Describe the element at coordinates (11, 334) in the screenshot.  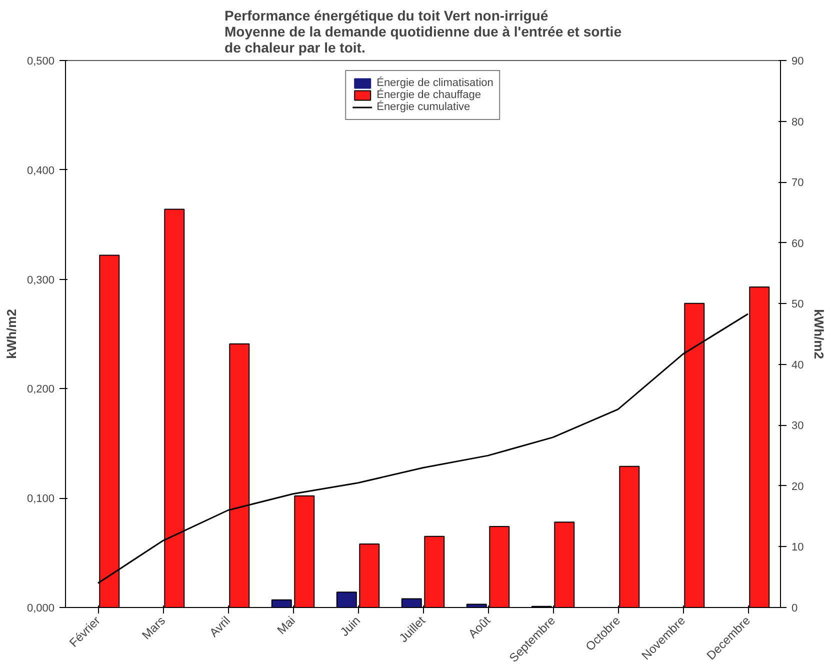
I see `y-axis-title: kWh/m2` at that location.